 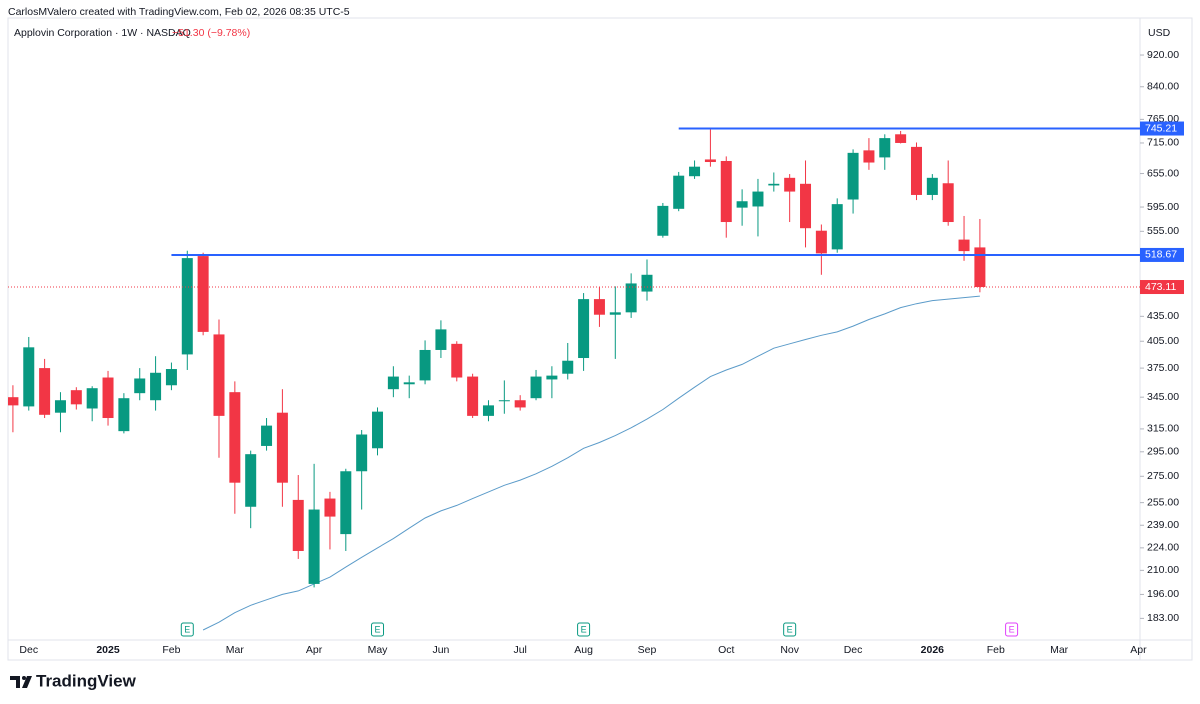 I want to click on x-tick-label: Aug, so click(x=583, y=650).